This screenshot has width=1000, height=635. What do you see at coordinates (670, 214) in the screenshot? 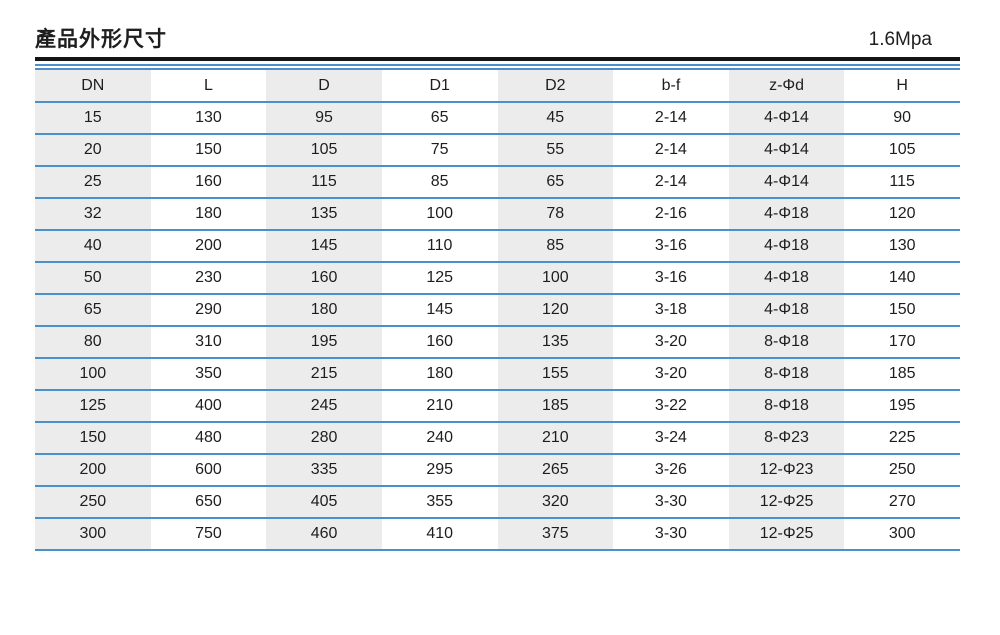
I see `cell-bf: 2-16` at bounding box center [670, 214].